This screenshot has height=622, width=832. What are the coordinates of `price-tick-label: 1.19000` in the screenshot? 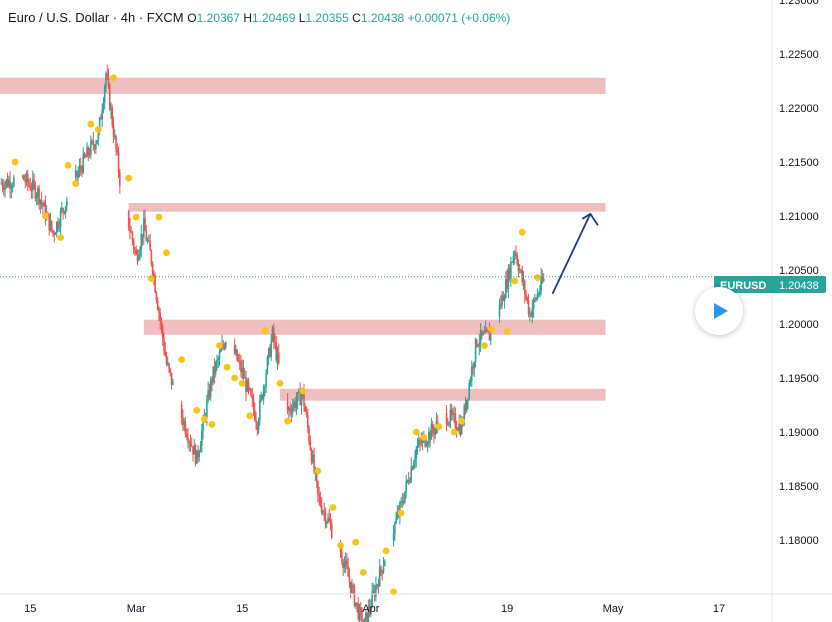 It's located at (799, 433).